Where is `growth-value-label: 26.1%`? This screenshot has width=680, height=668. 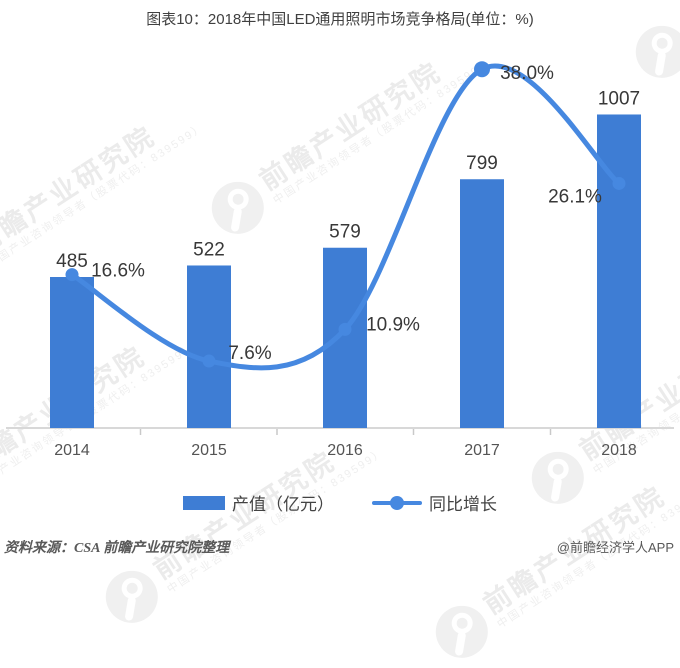 growth-value-label: 26.1% is located at coordinates (575, 196).